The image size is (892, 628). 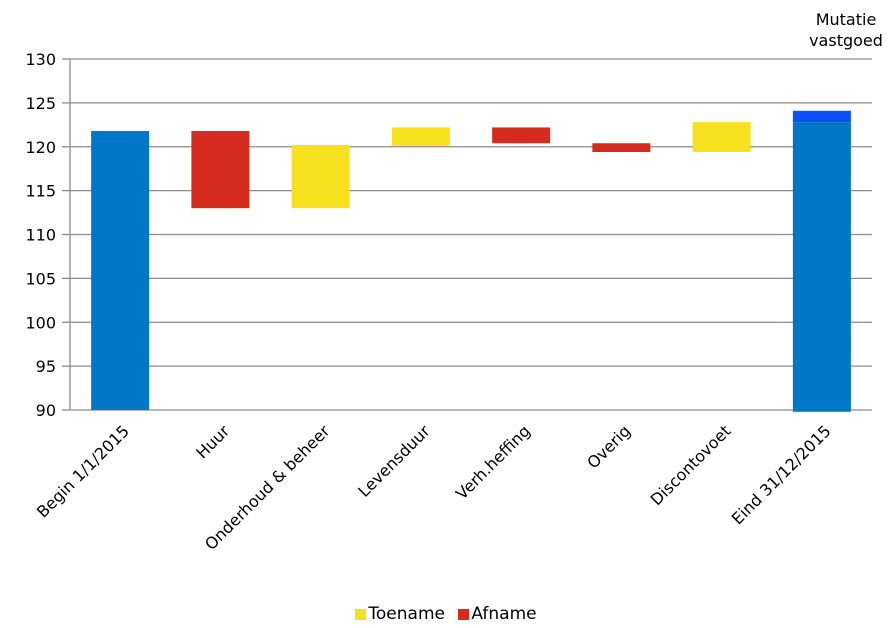 I want to click on bar-mutation, so click(x=821, y=116).